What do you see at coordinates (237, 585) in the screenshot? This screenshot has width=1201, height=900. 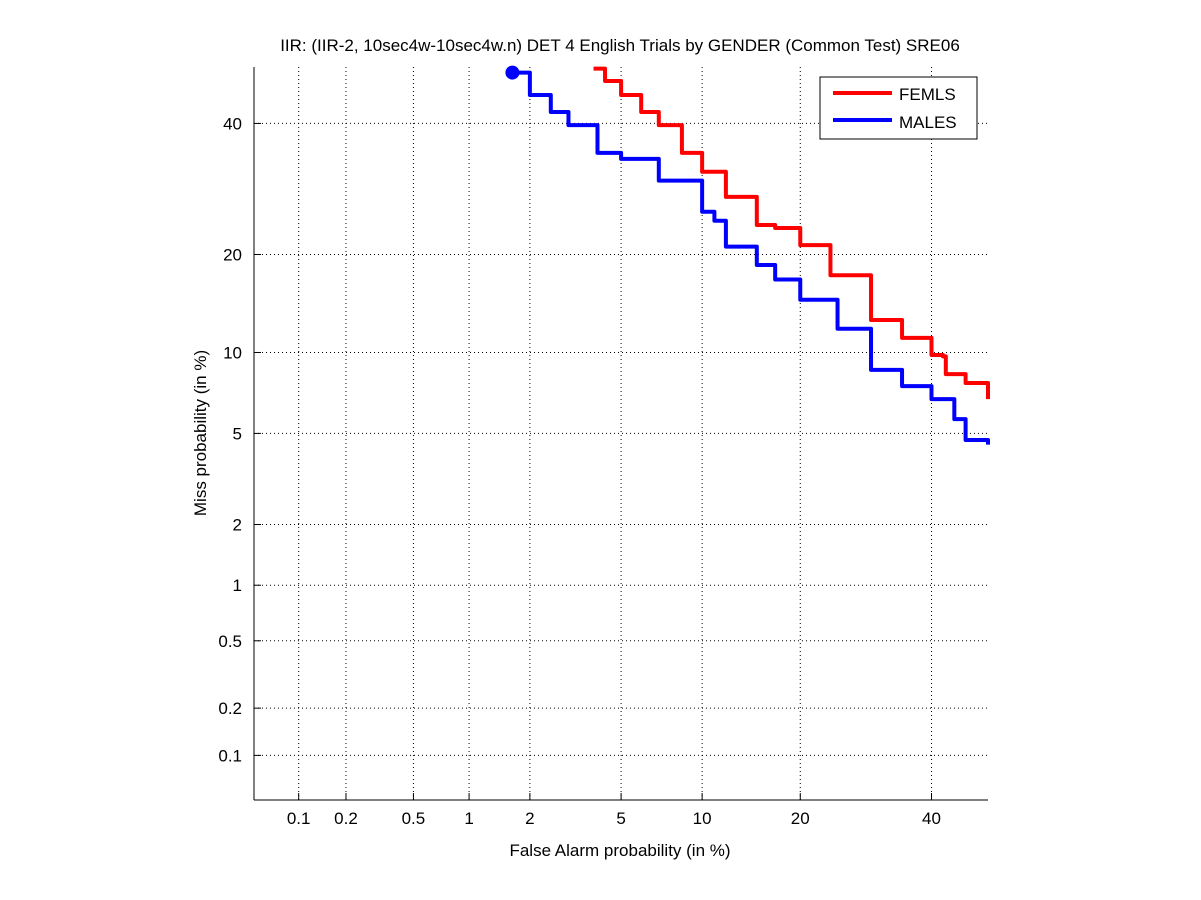 I see `y-tick-label: 1` at bounding box center [237, 585].